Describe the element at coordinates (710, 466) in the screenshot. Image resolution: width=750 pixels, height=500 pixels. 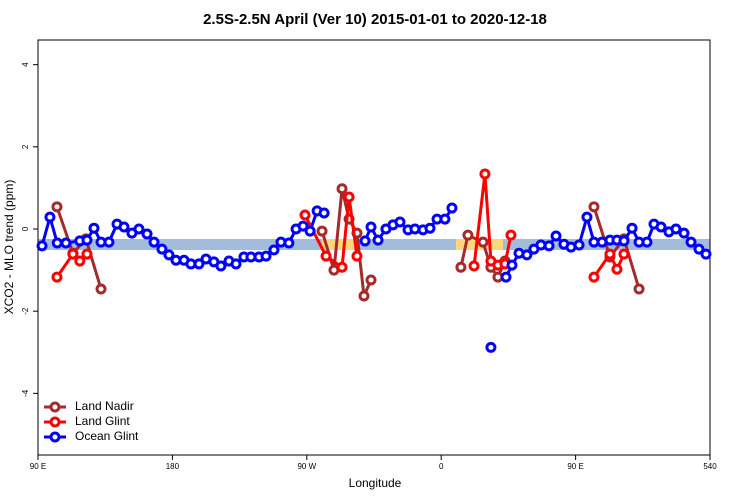
I see `x-tick-label: 540` at that location.